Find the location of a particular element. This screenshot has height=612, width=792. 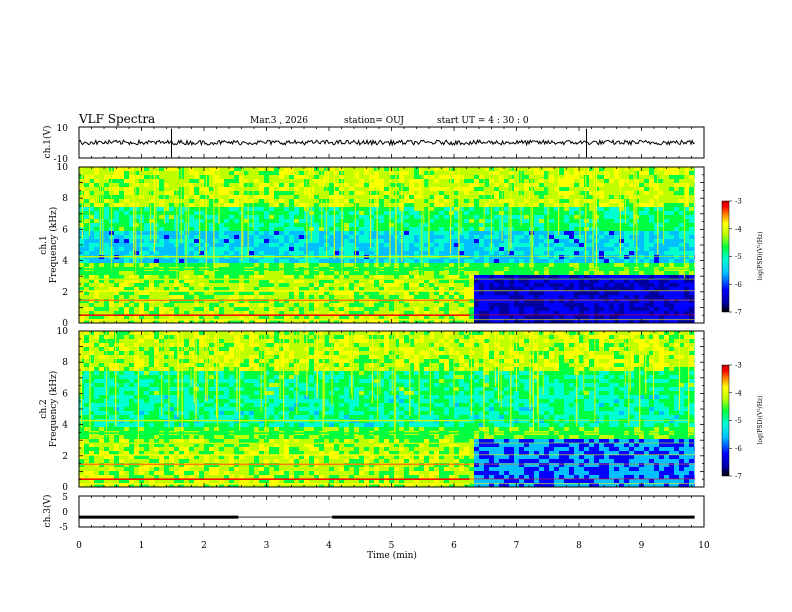

ch1-colorbar-label: log(PSD)(V²/Hz) is located at coordinates (760, 256).